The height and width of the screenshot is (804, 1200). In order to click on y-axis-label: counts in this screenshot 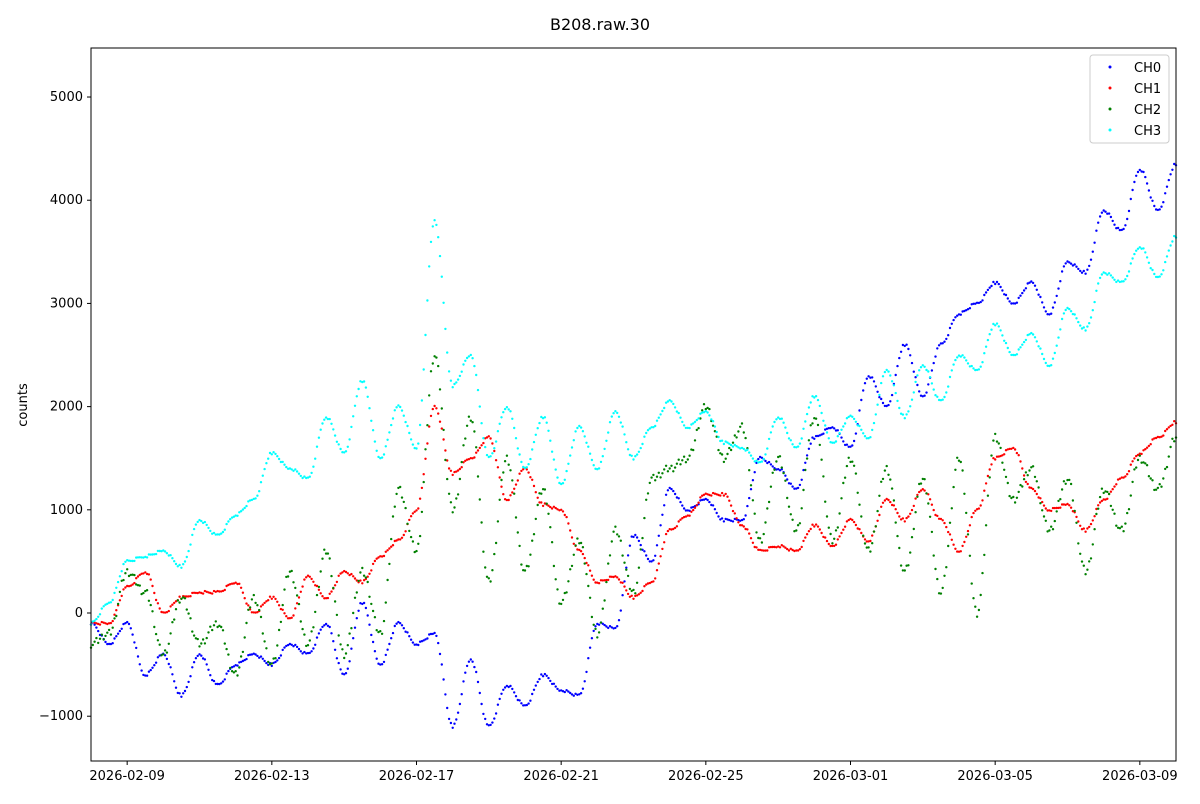, I will do `click(23, 405)`.